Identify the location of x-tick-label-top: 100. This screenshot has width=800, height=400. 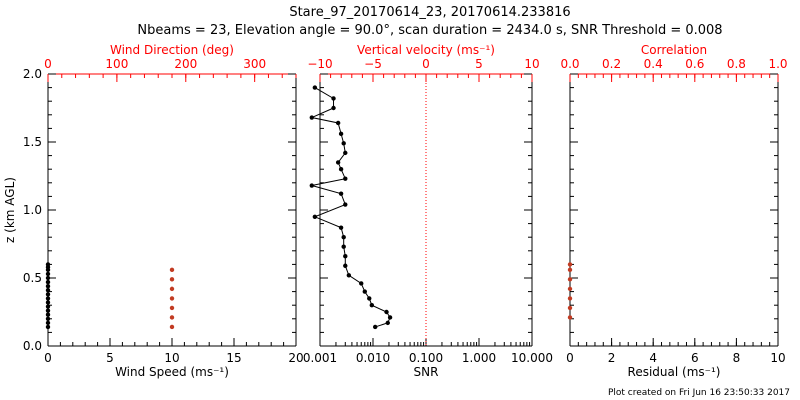
(116, 64).